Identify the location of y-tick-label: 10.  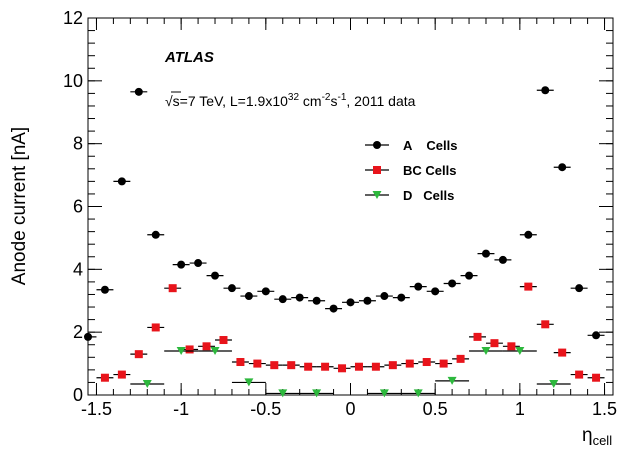
(73, 81).